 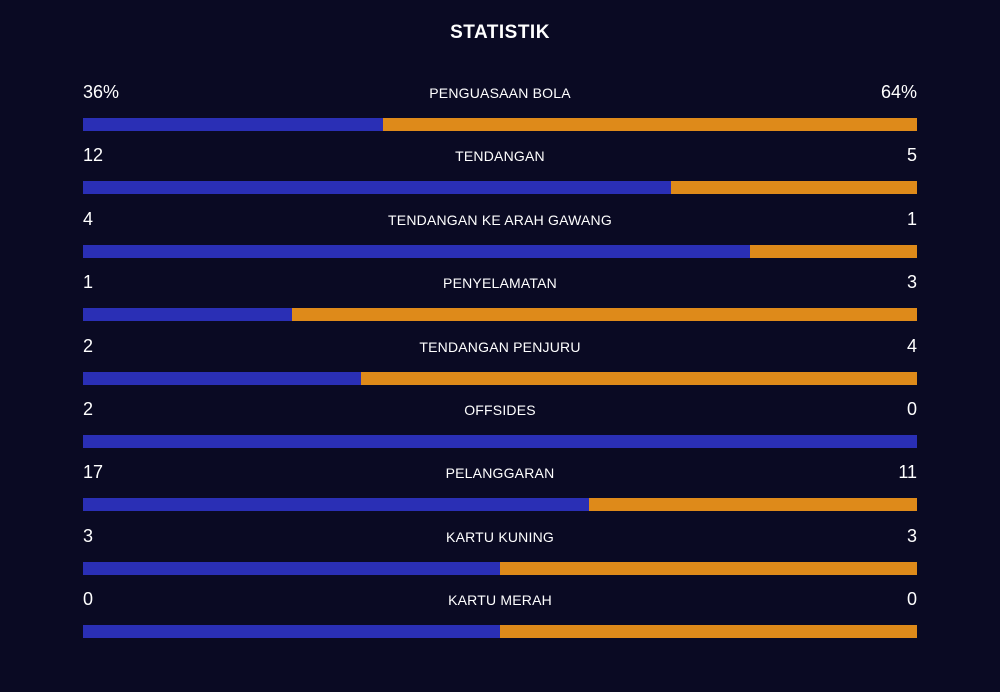 I want to click on stat-values: KARTU MERAH 0 0, so click(x=500, y=600).